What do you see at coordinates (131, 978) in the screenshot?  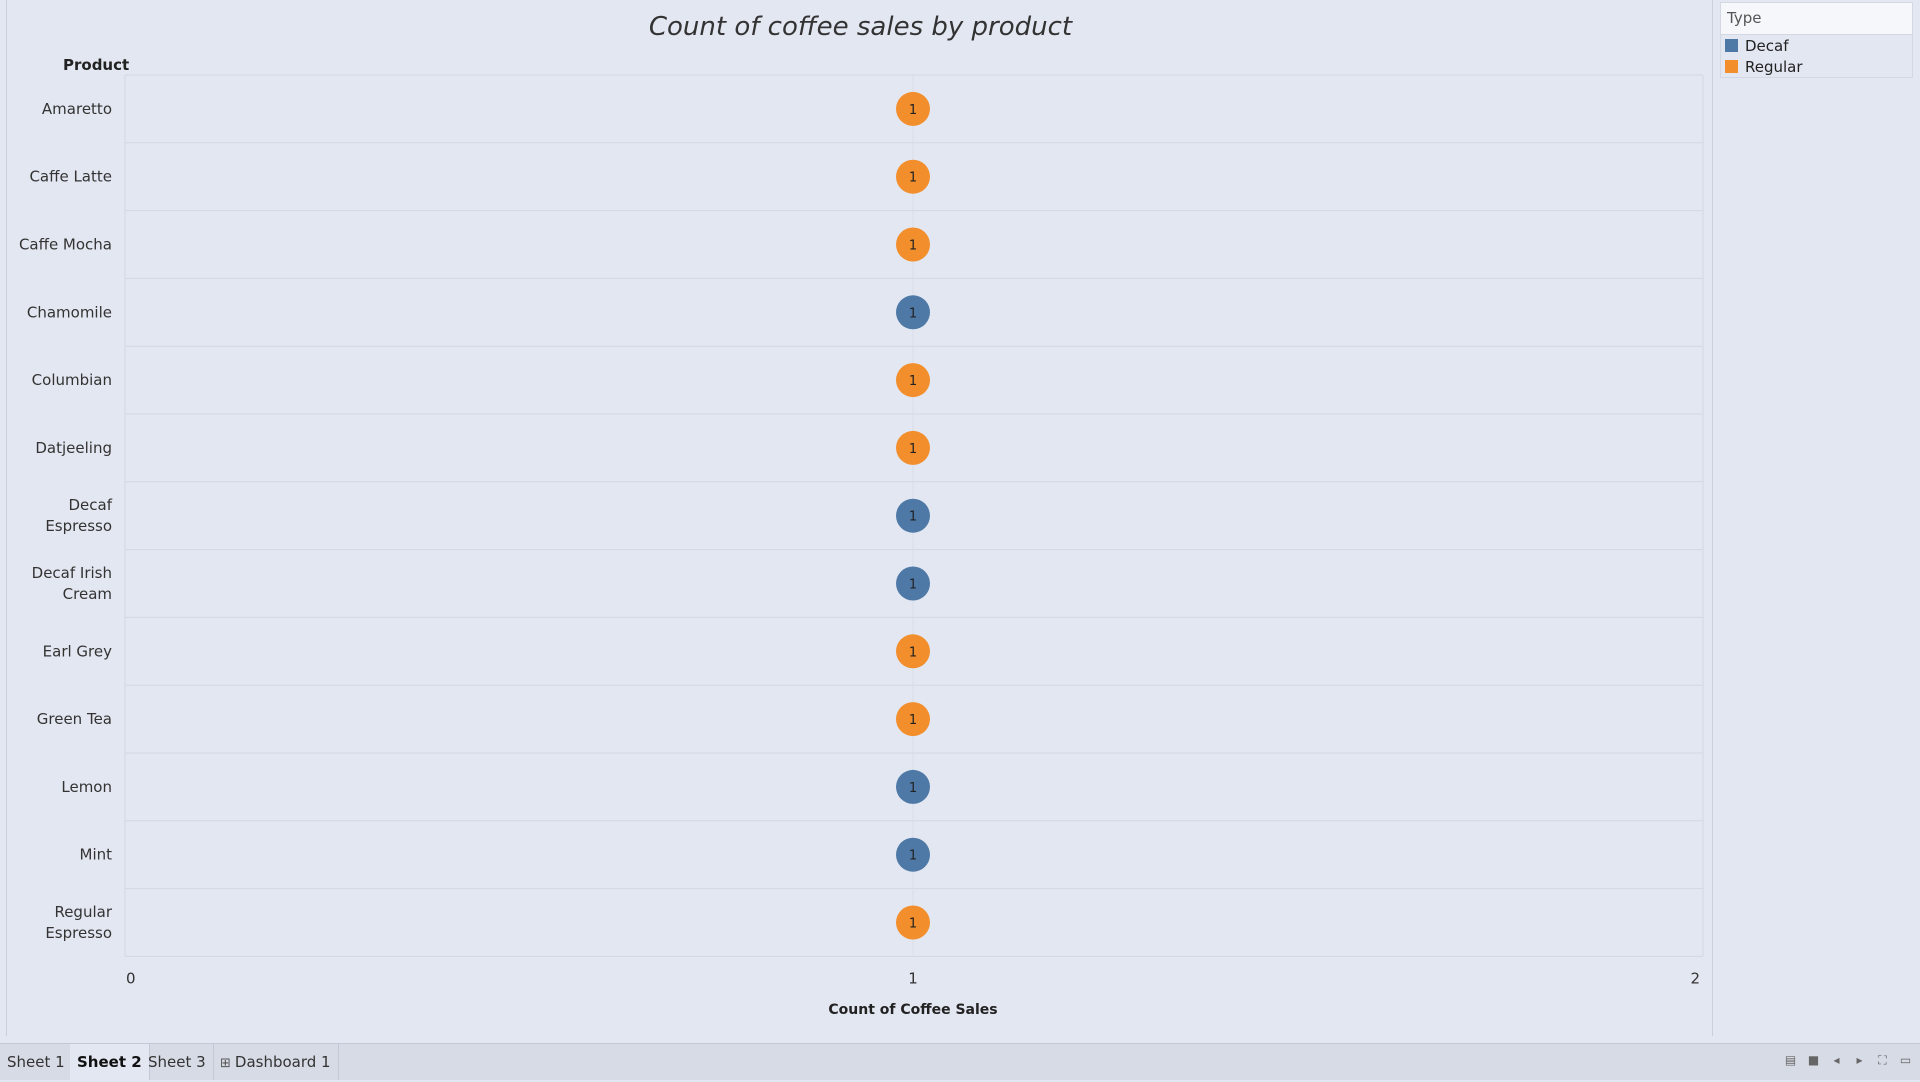 I see `x-tick-label: 0` at bounding box center [131, 978].